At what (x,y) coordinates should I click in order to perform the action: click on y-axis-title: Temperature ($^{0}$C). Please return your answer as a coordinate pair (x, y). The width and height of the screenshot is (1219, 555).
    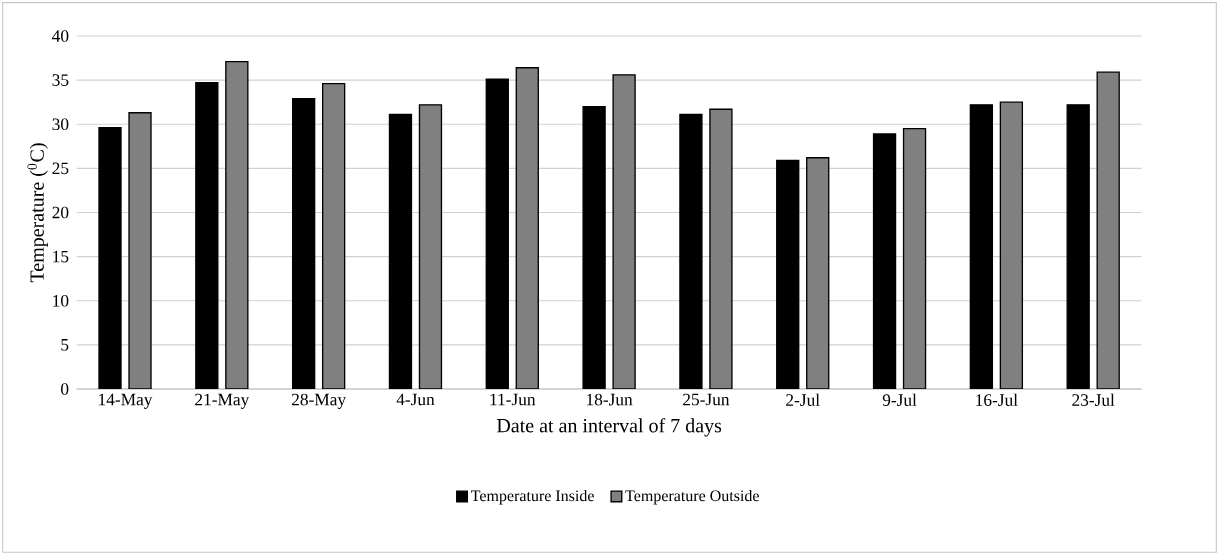
    Looking at the image, I should click on (37, 213).